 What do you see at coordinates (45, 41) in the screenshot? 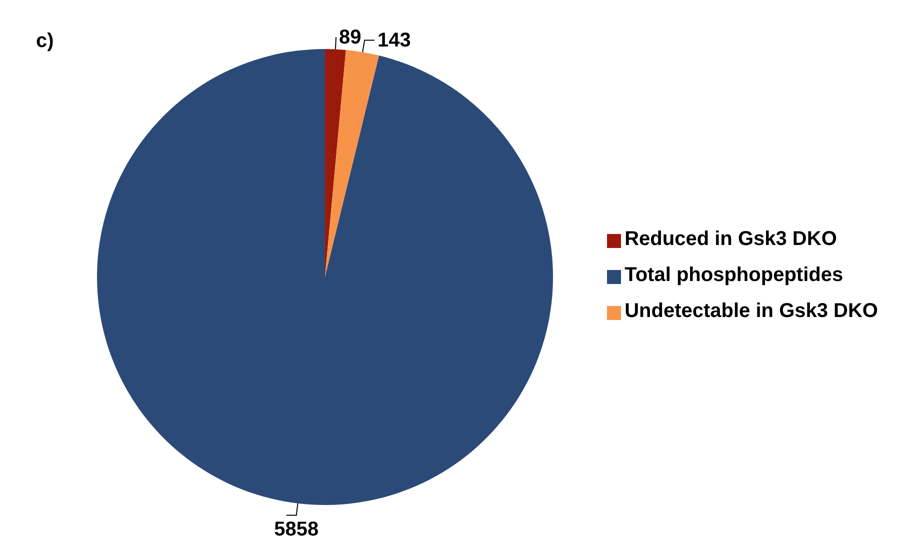
I see `text: c)` at bounding box center [45, 41].